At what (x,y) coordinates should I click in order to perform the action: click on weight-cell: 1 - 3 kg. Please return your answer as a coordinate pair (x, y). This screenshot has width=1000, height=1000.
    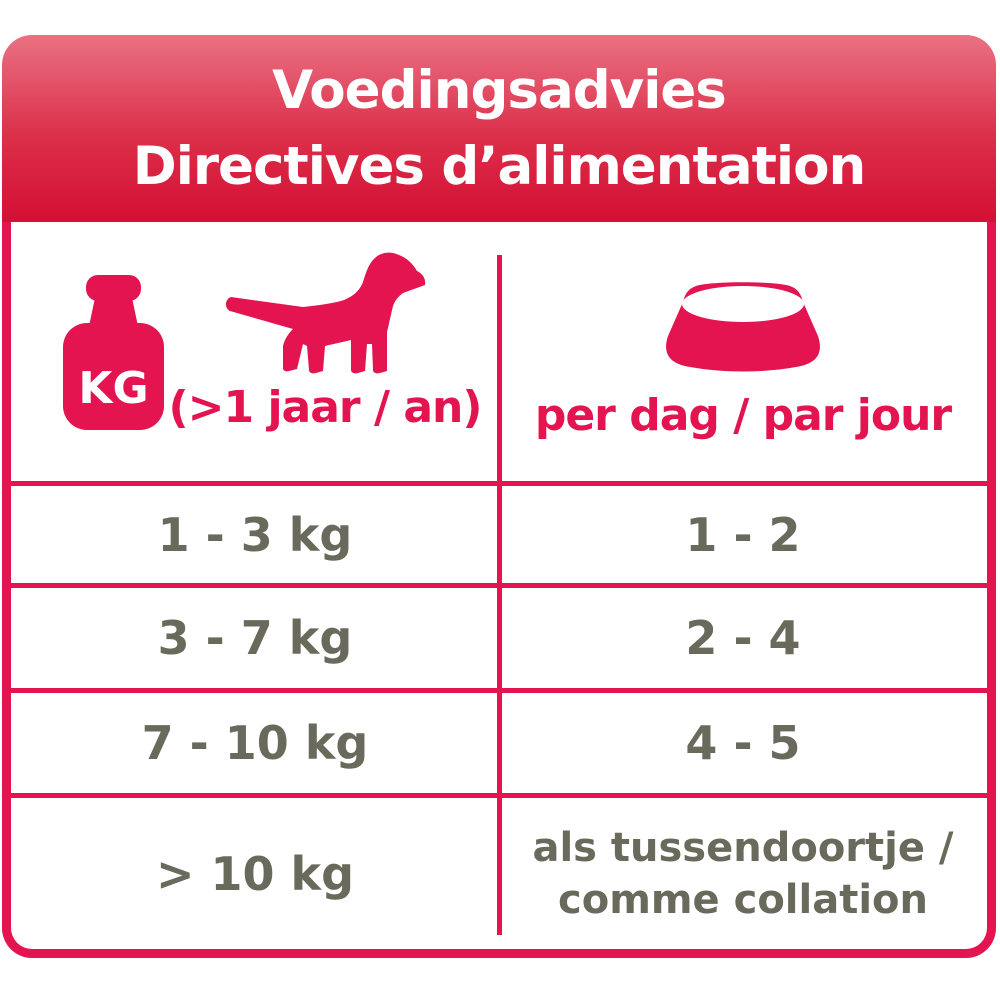
    Looking at the image, I should click on (255, 534).